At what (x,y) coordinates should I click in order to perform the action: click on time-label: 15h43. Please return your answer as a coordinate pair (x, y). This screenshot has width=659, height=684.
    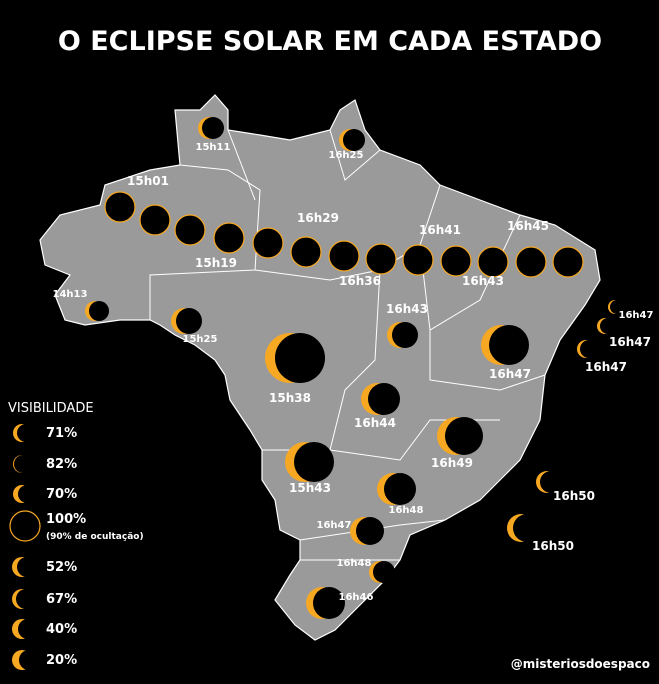
    Looking at the image, I should click on (310, 488).